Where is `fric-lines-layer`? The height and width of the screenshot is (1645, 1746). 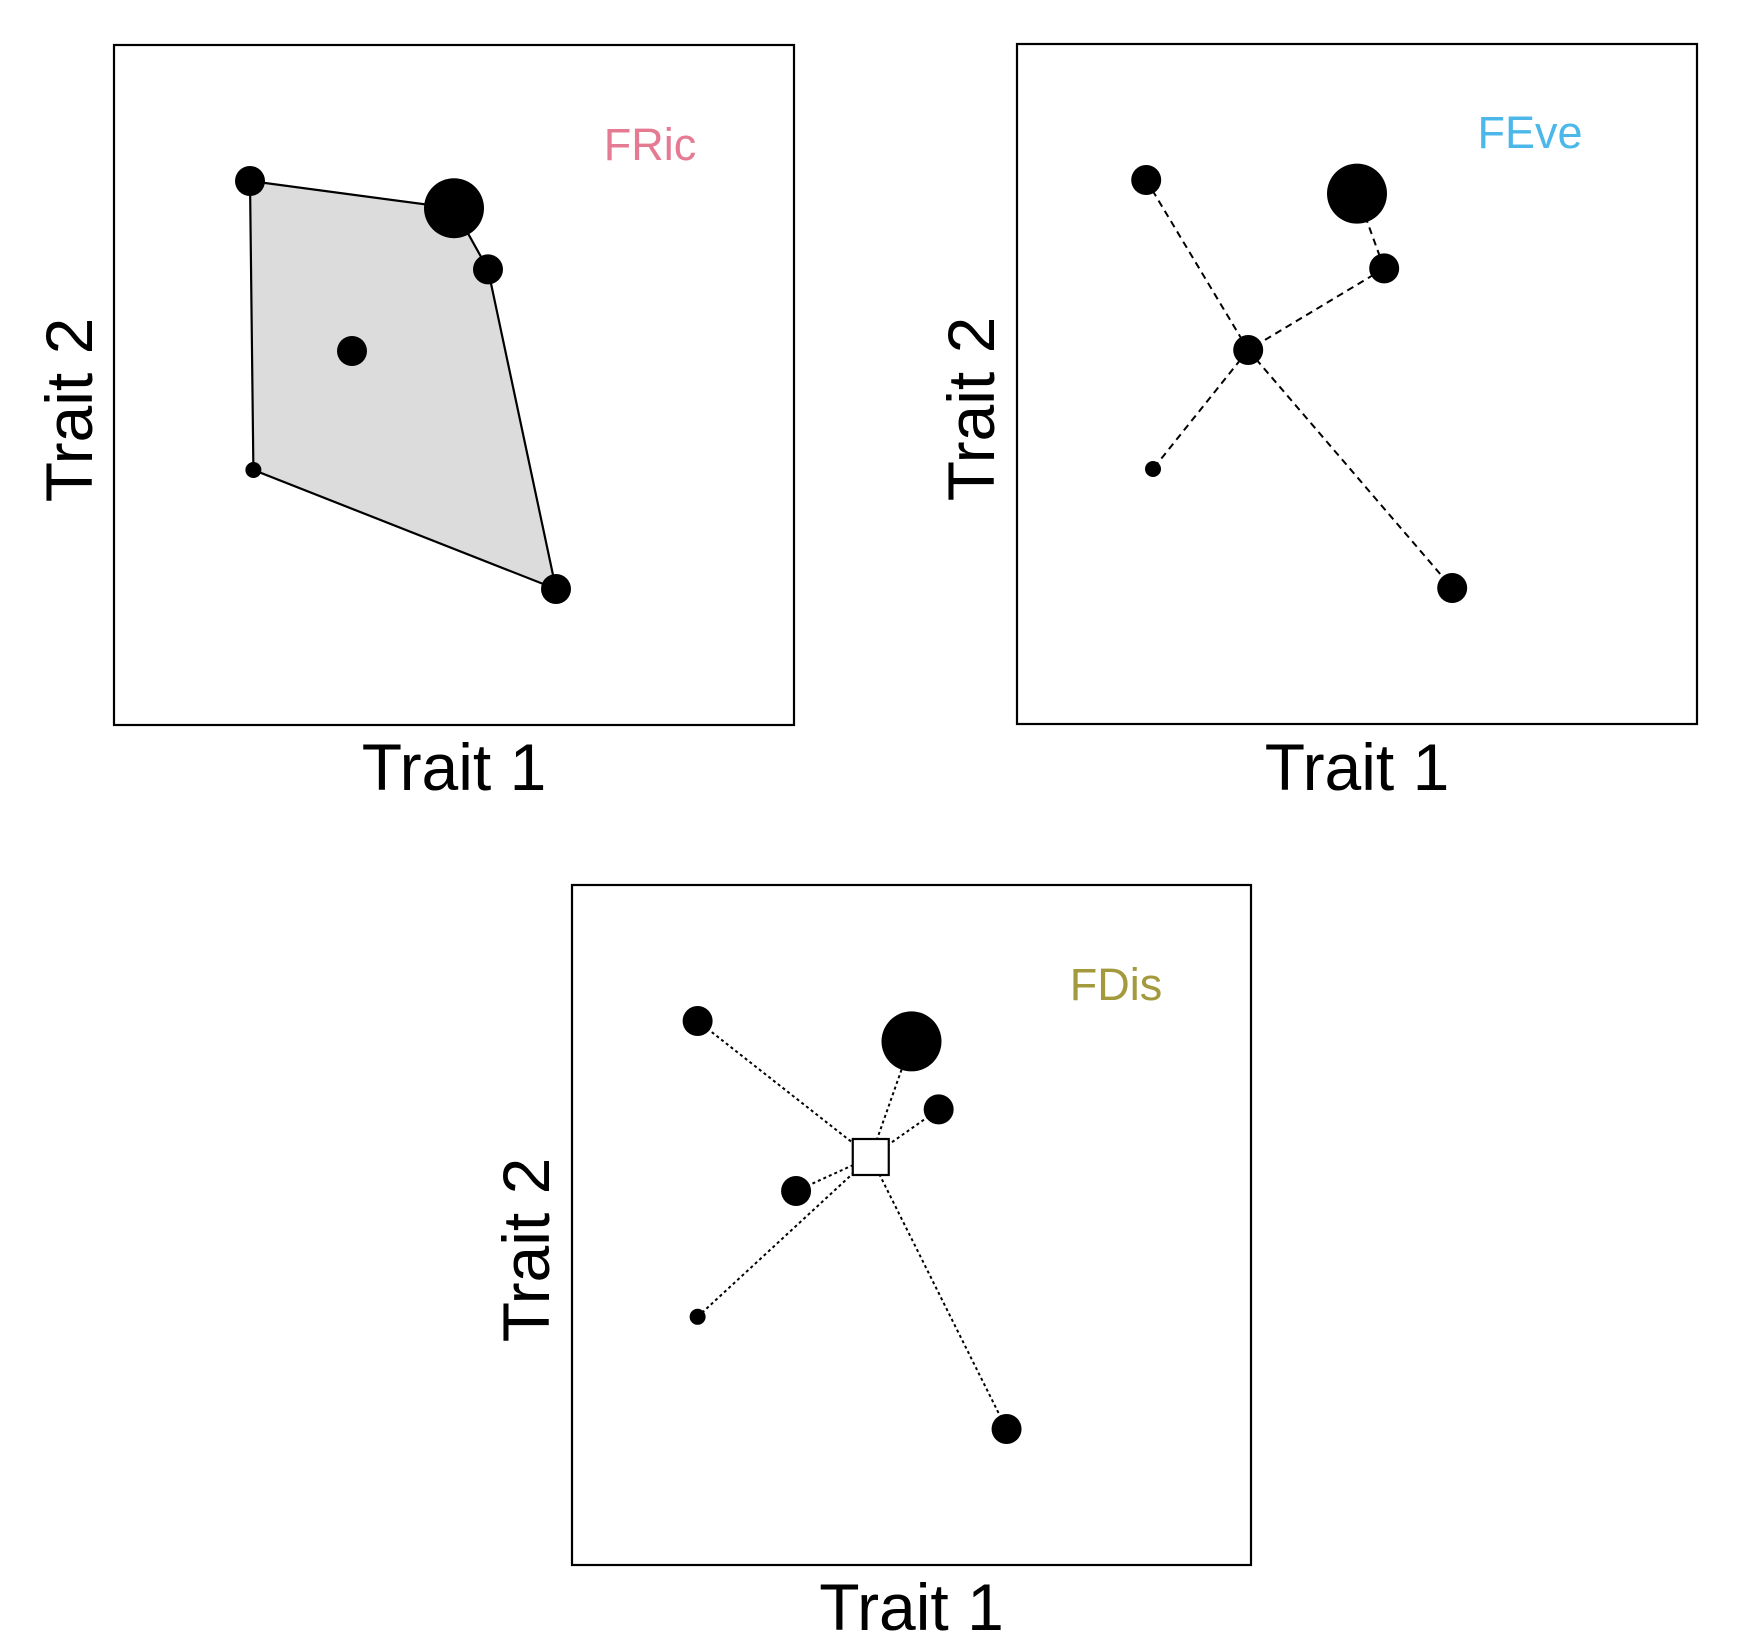 fric-lines-layer is located at coordinates (403, 385).